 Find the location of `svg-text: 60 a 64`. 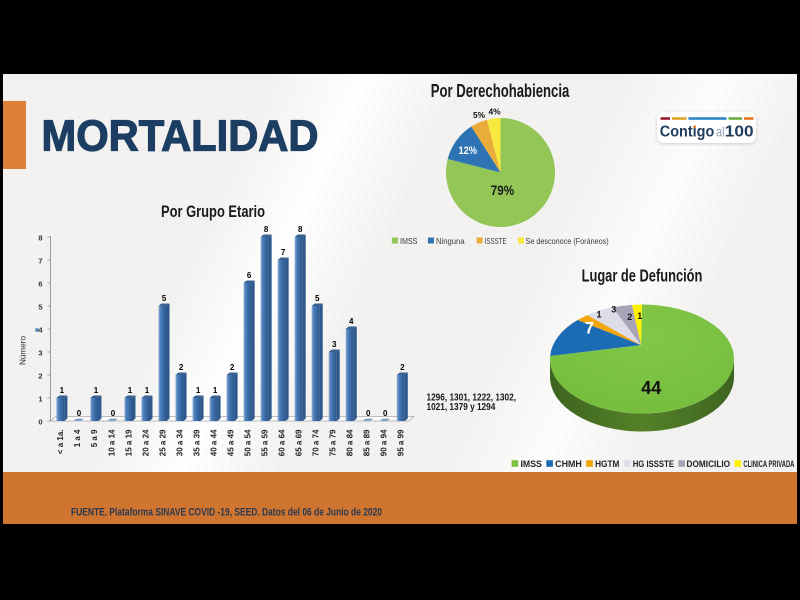

svg-text: 60 a 64 is located at coordinates (281, 442).